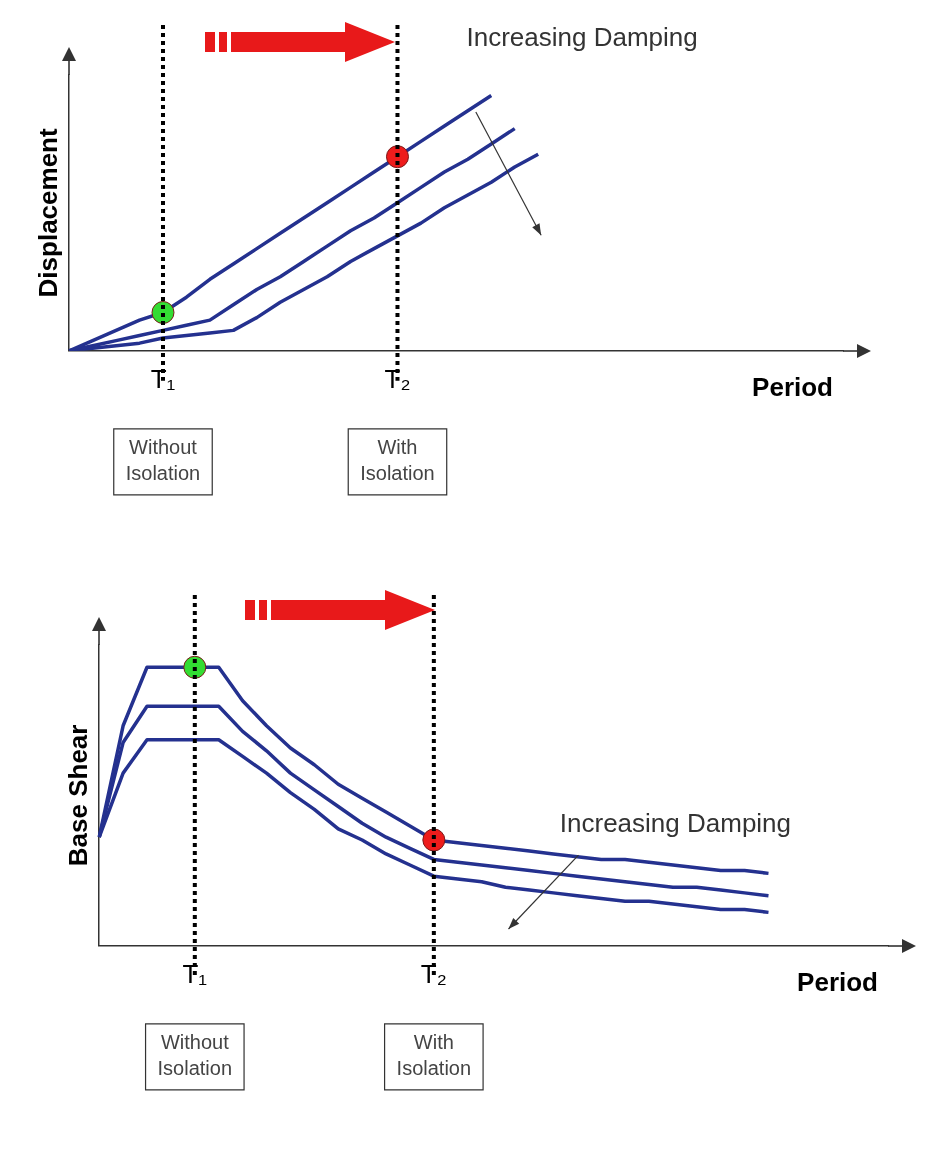 The image size is (933, 1175). What do you see at coordinates (47, 213) in the screenshot?
I see `y-axis-title: Displacement` at bounding box center [47, 213].